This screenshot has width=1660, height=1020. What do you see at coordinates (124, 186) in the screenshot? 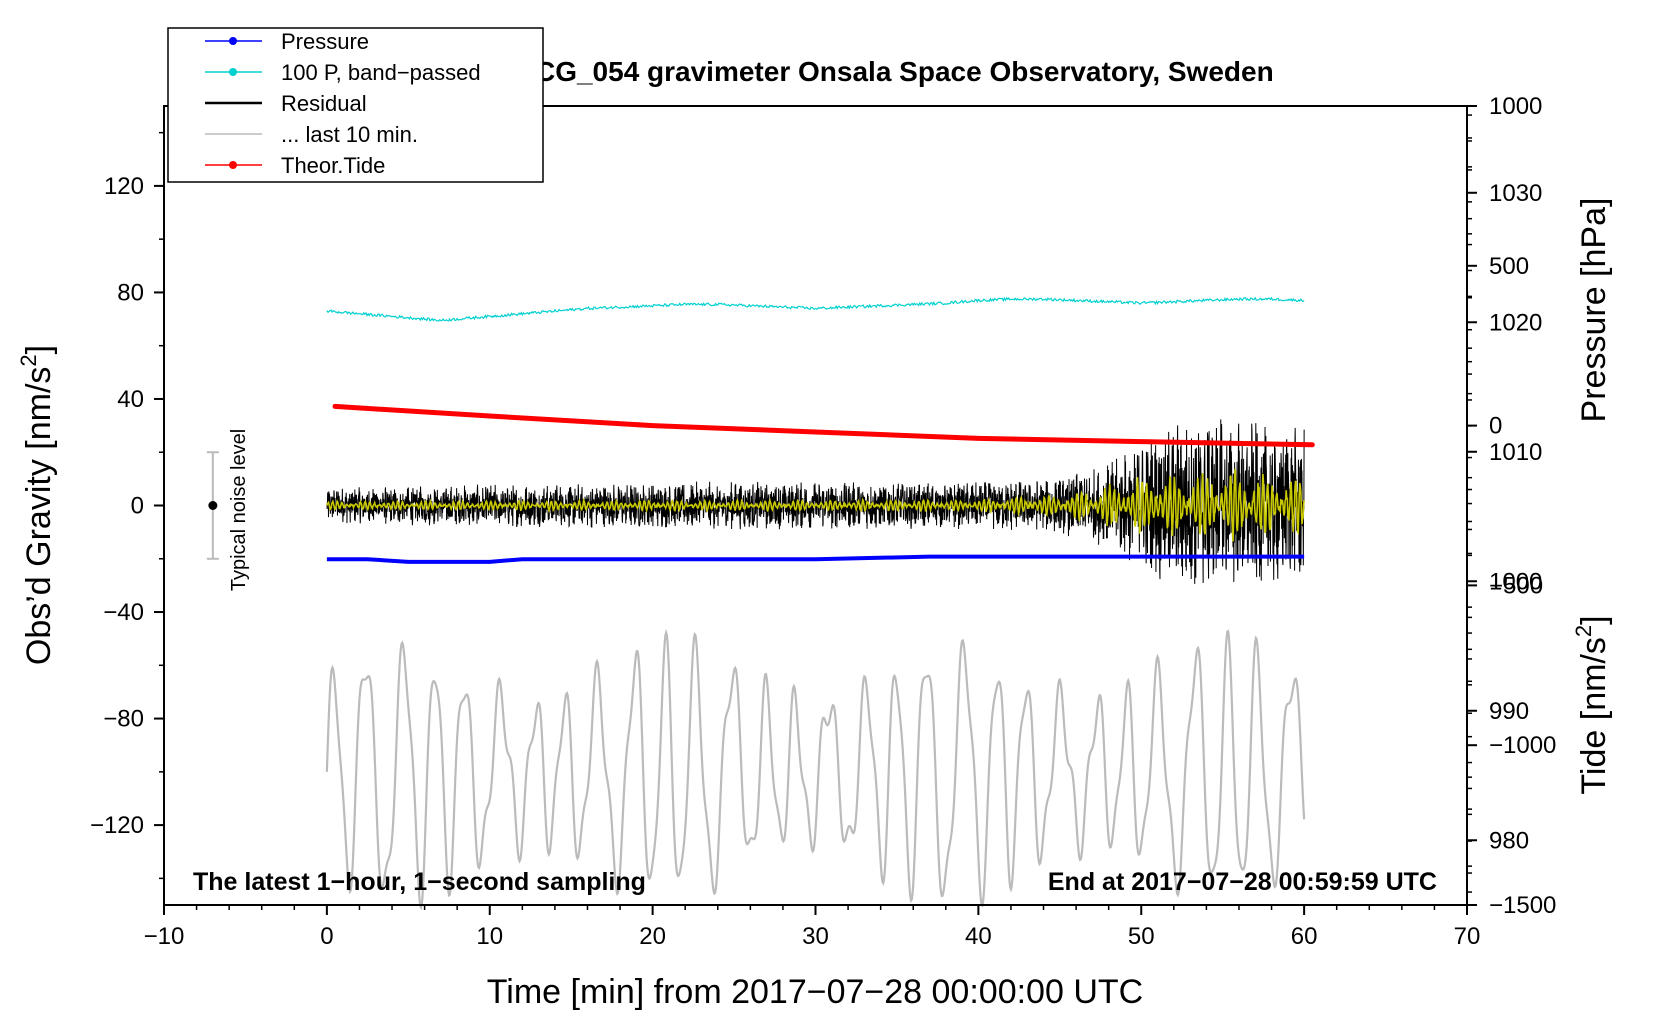
I see `y-tick-label: 120` at bounding box center [124, 186].